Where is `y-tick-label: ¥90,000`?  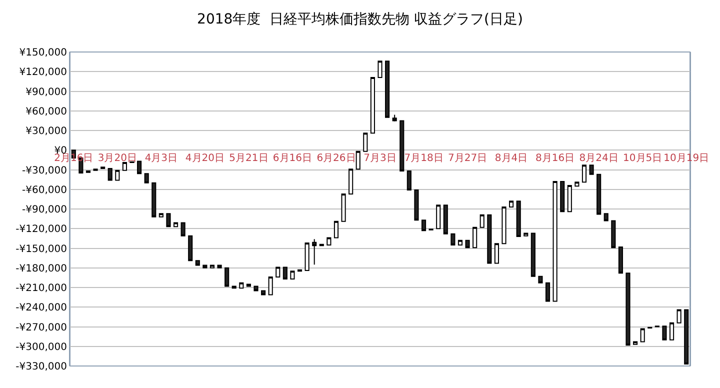
y-tick-label: ¥90,000 is located at coordinates (46, 92).